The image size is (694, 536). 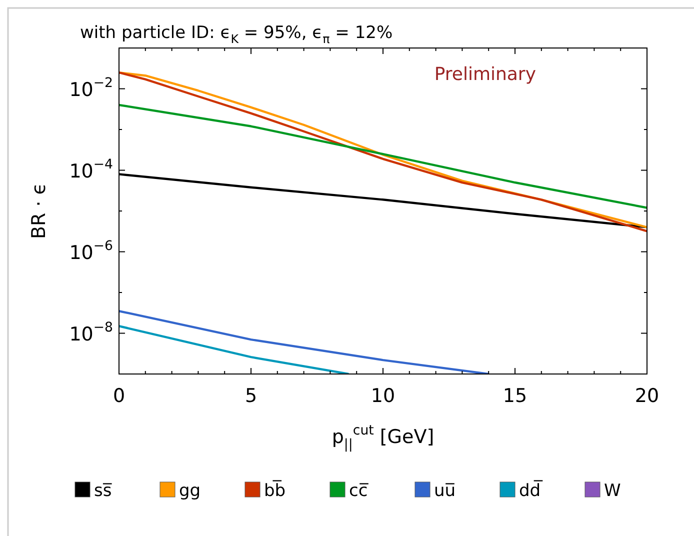 I want to click on x-tick-label: 15, so click(x=515, y=396).